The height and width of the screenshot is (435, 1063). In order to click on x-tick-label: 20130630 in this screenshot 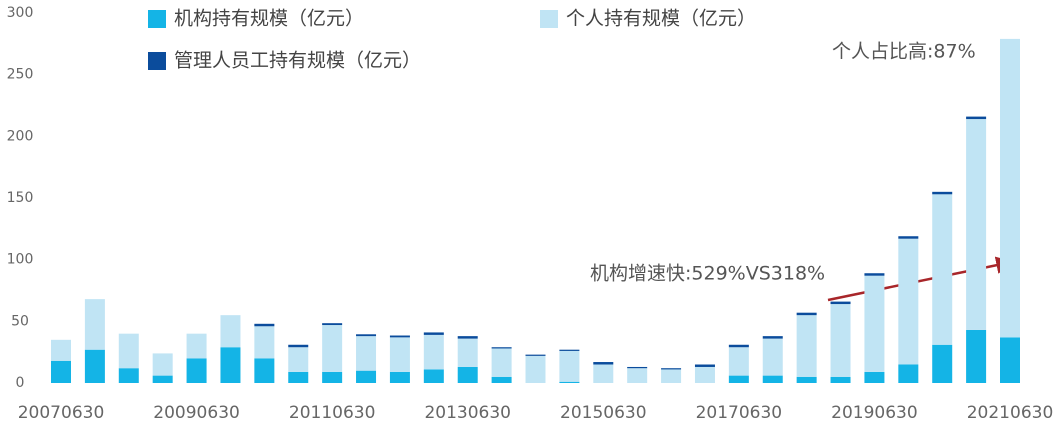, I will do `click(467, 413)`.